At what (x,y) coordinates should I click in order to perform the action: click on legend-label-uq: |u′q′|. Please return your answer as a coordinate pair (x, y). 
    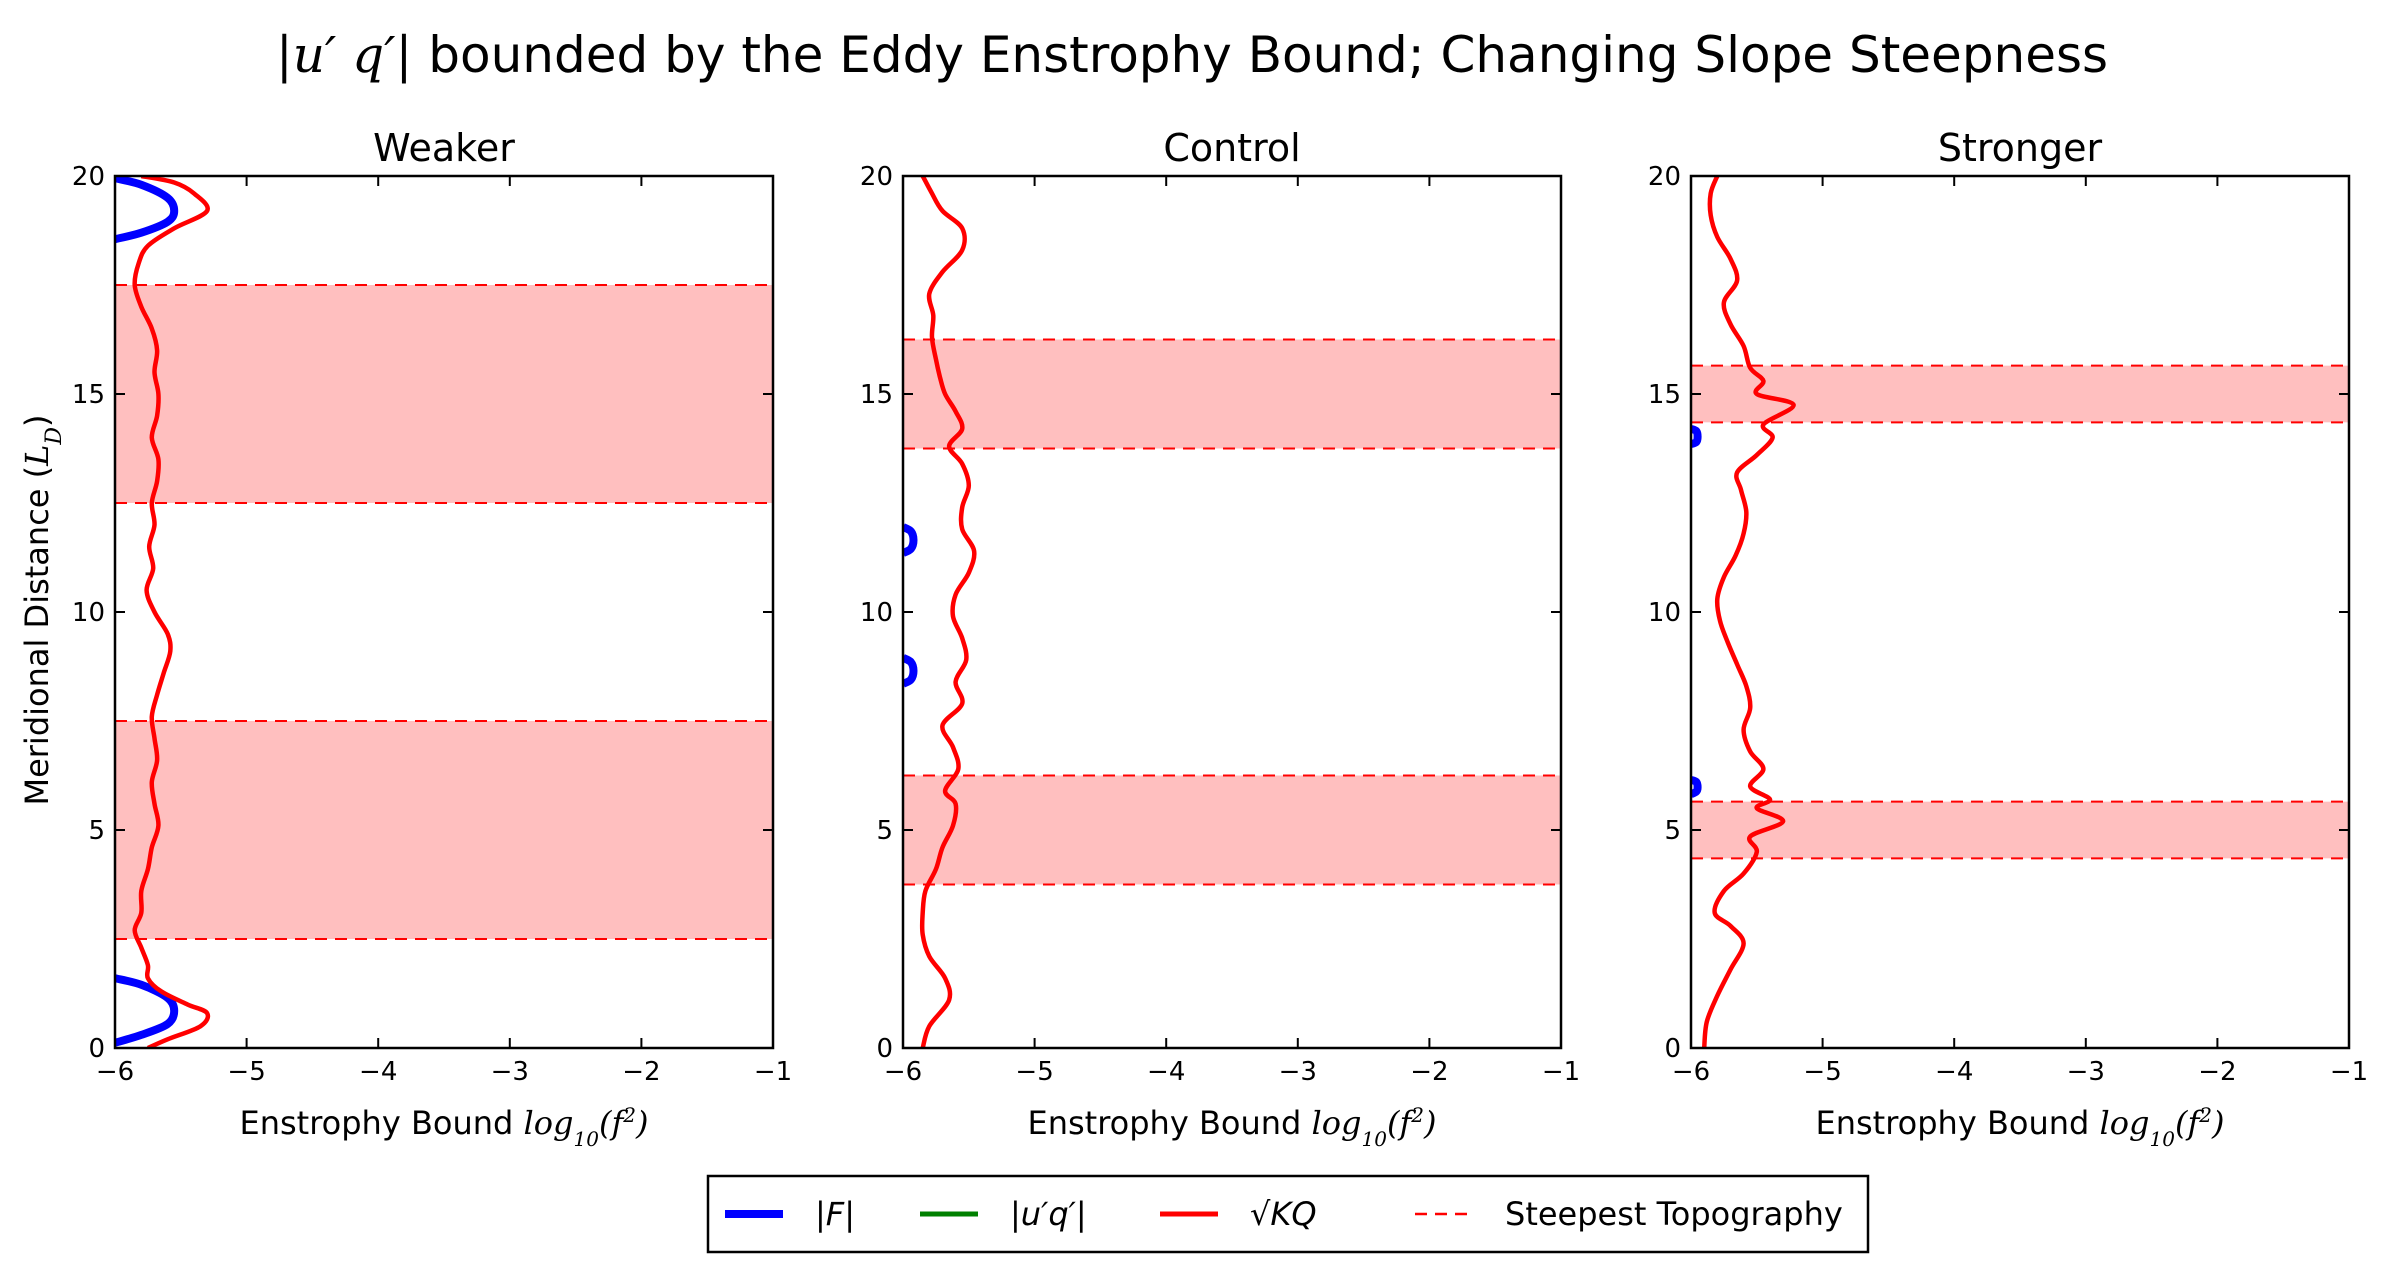
    Looking at the image, I should click on (1048, 1214).